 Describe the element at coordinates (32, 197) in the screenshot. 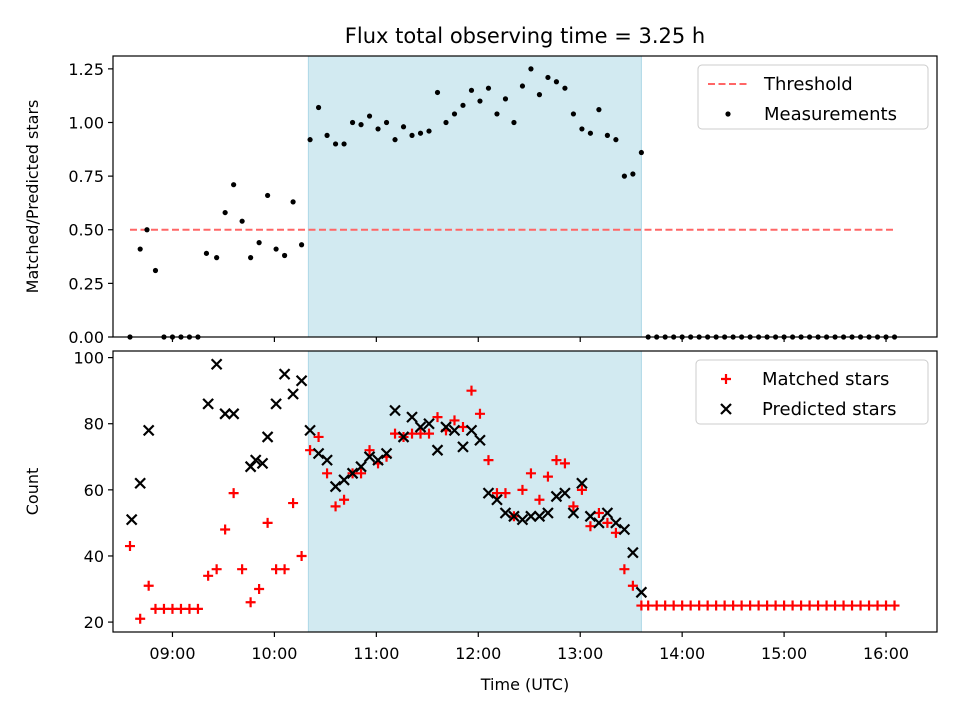

I see `y-axis-label: Matched/Predicted stars` at that location.